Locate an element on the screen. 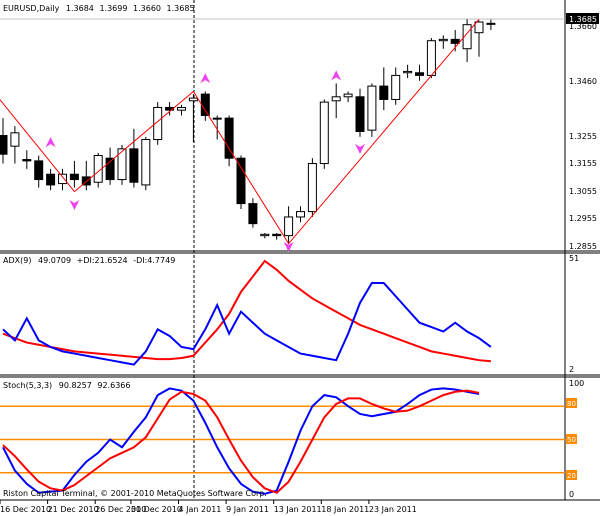  stoch-header-signal: 92.6366 is located at coordinates (113, 385).